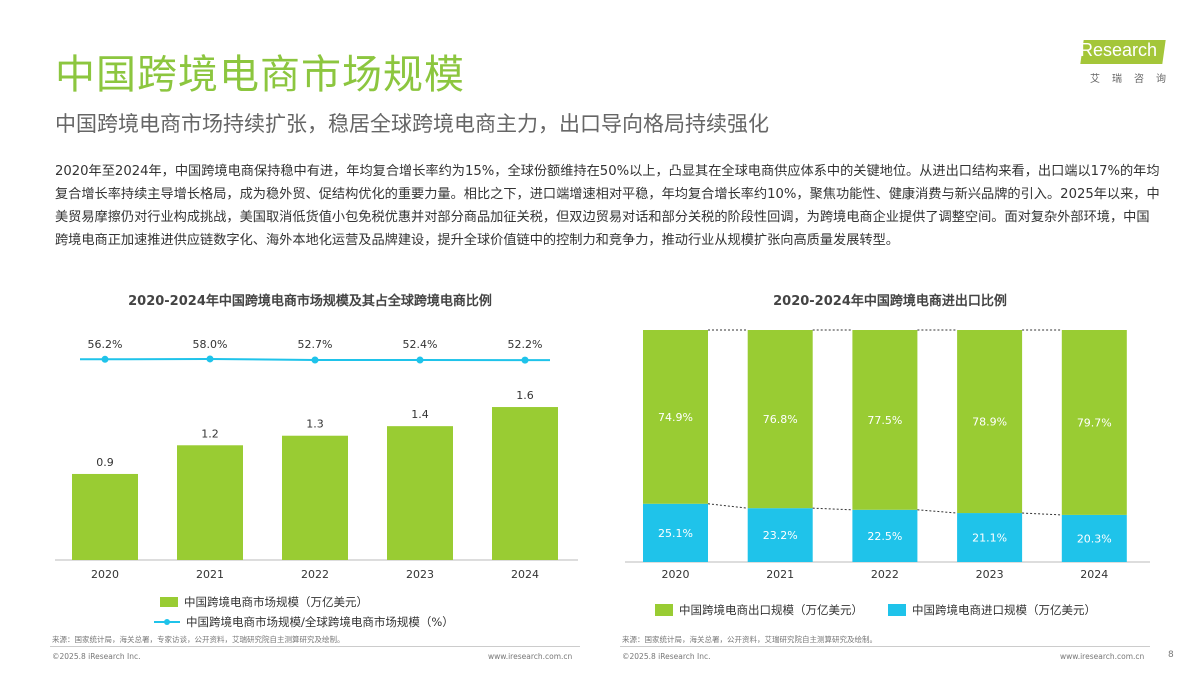  I want to click on bar-label: 1.2, so click(210, 433).